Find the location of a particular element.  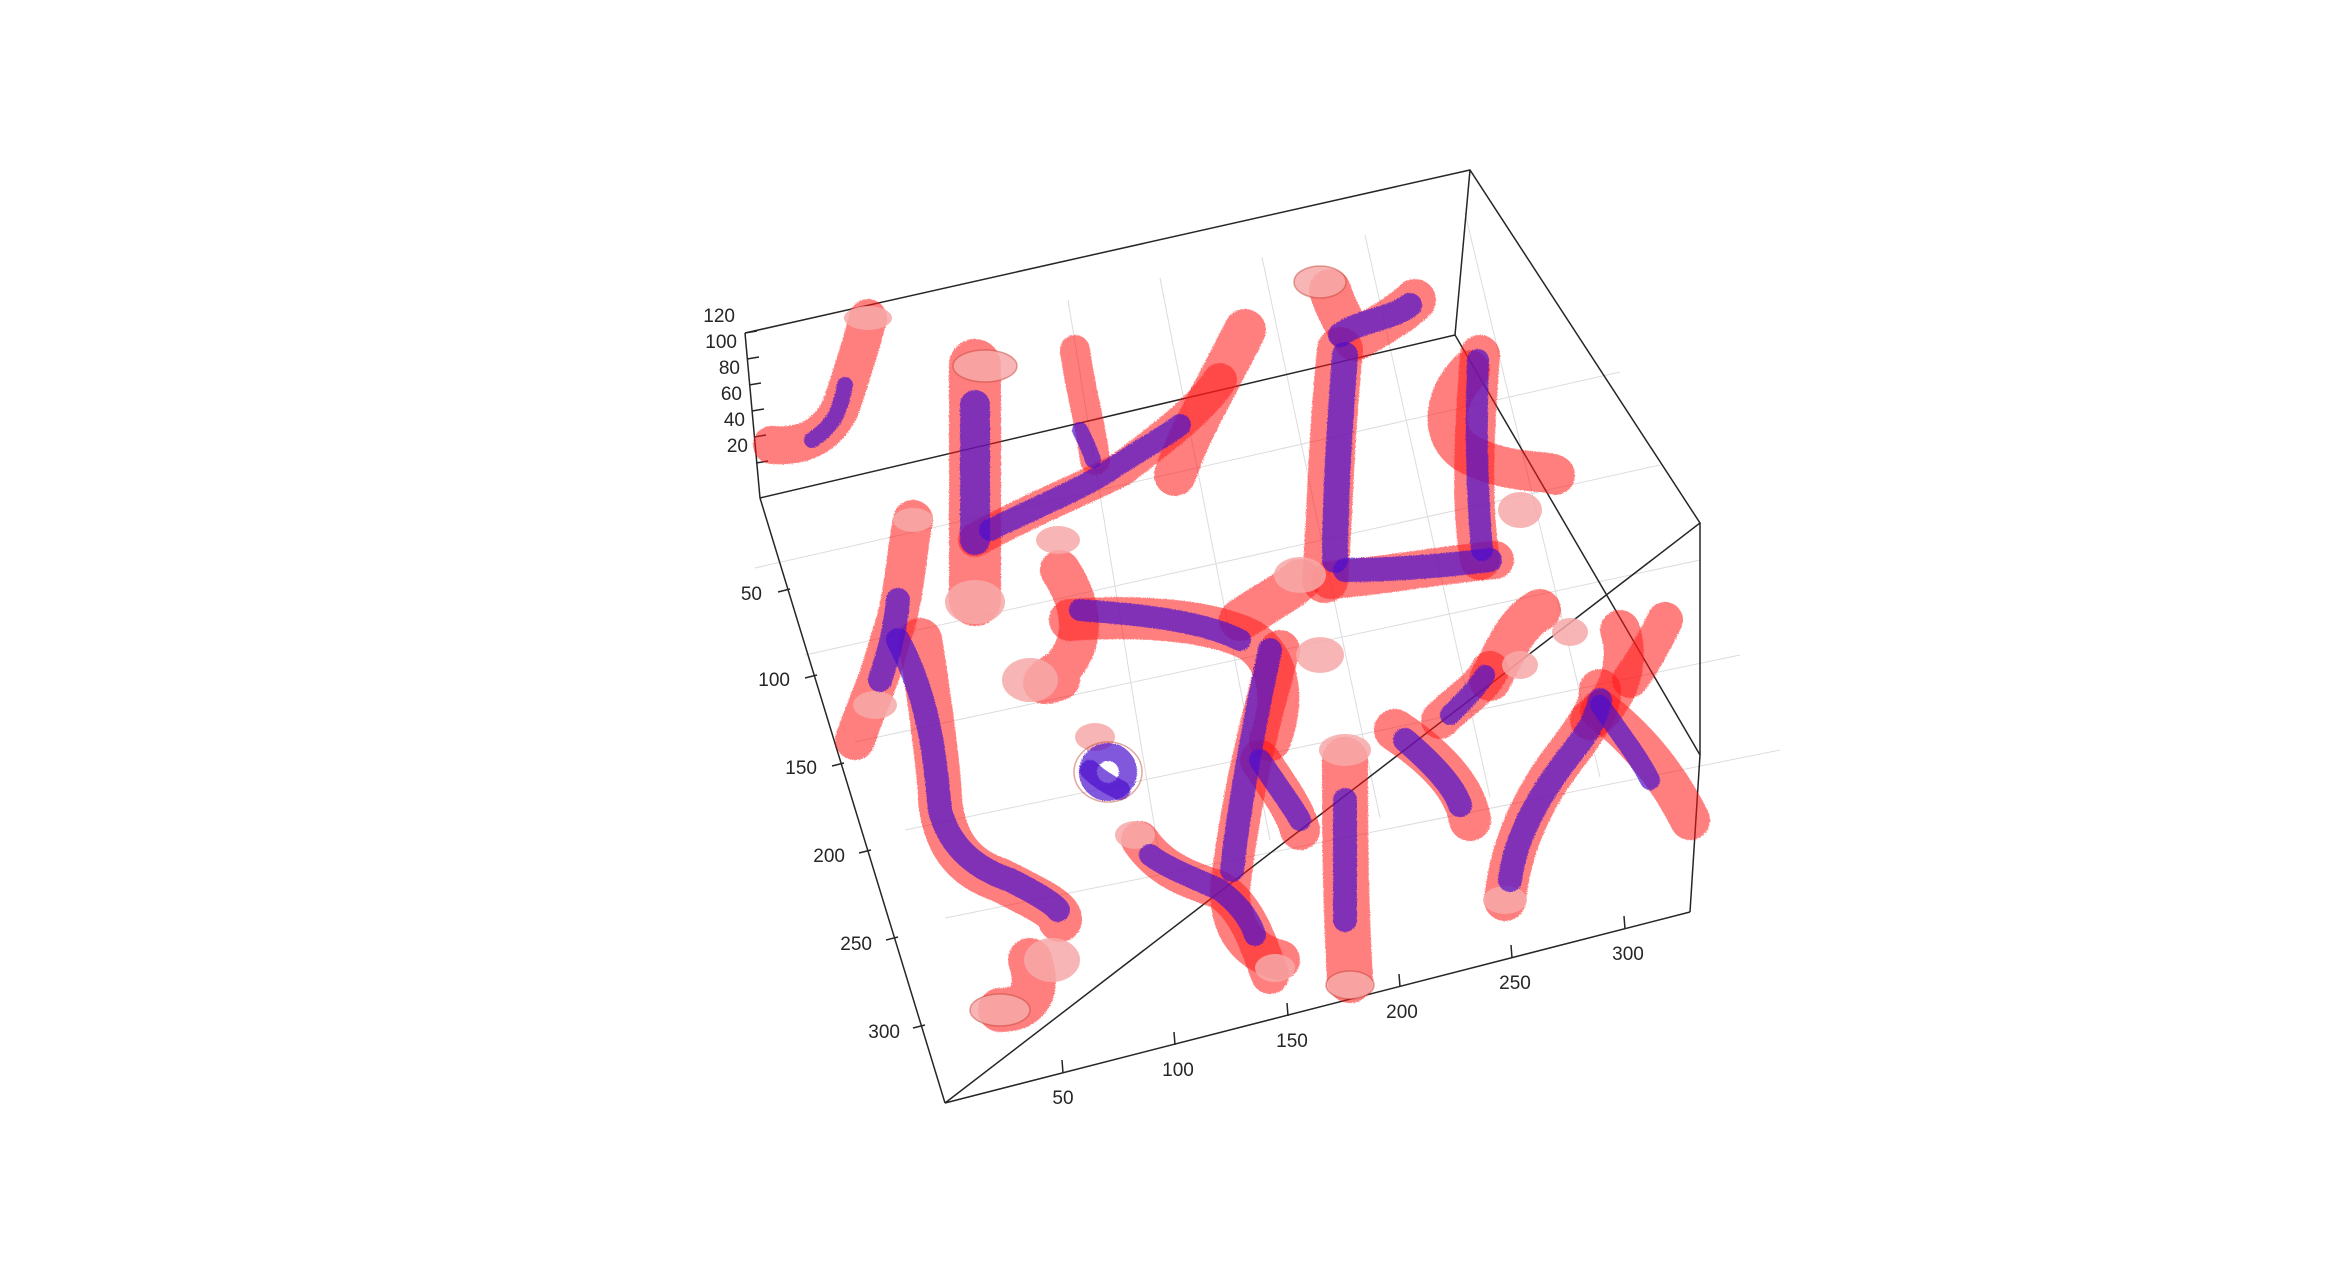

z-tick-label: 40 is located at coordinates (734, 420).